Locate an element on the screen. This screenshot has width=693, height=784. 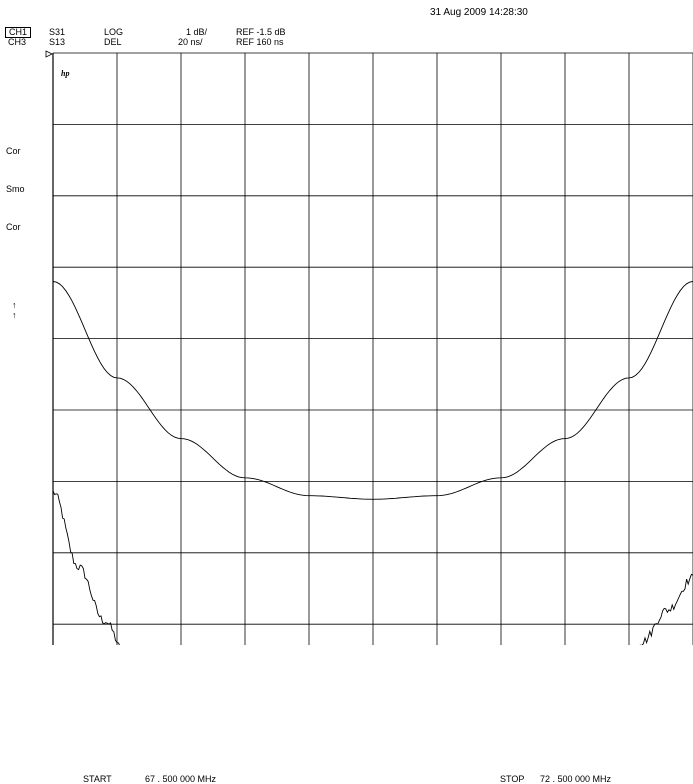
ch1-ref: REF -1.5 dB is located at coordinates (261, 32).